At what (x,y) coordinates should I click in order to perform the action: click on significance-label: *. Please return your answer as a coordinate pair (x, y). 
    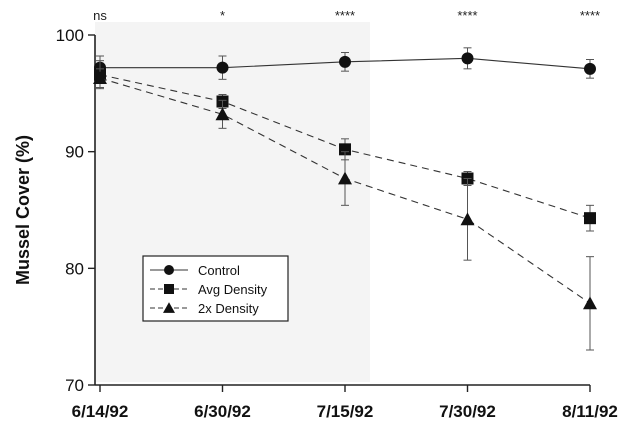
    Looking at the image, I should click on (222, 15).